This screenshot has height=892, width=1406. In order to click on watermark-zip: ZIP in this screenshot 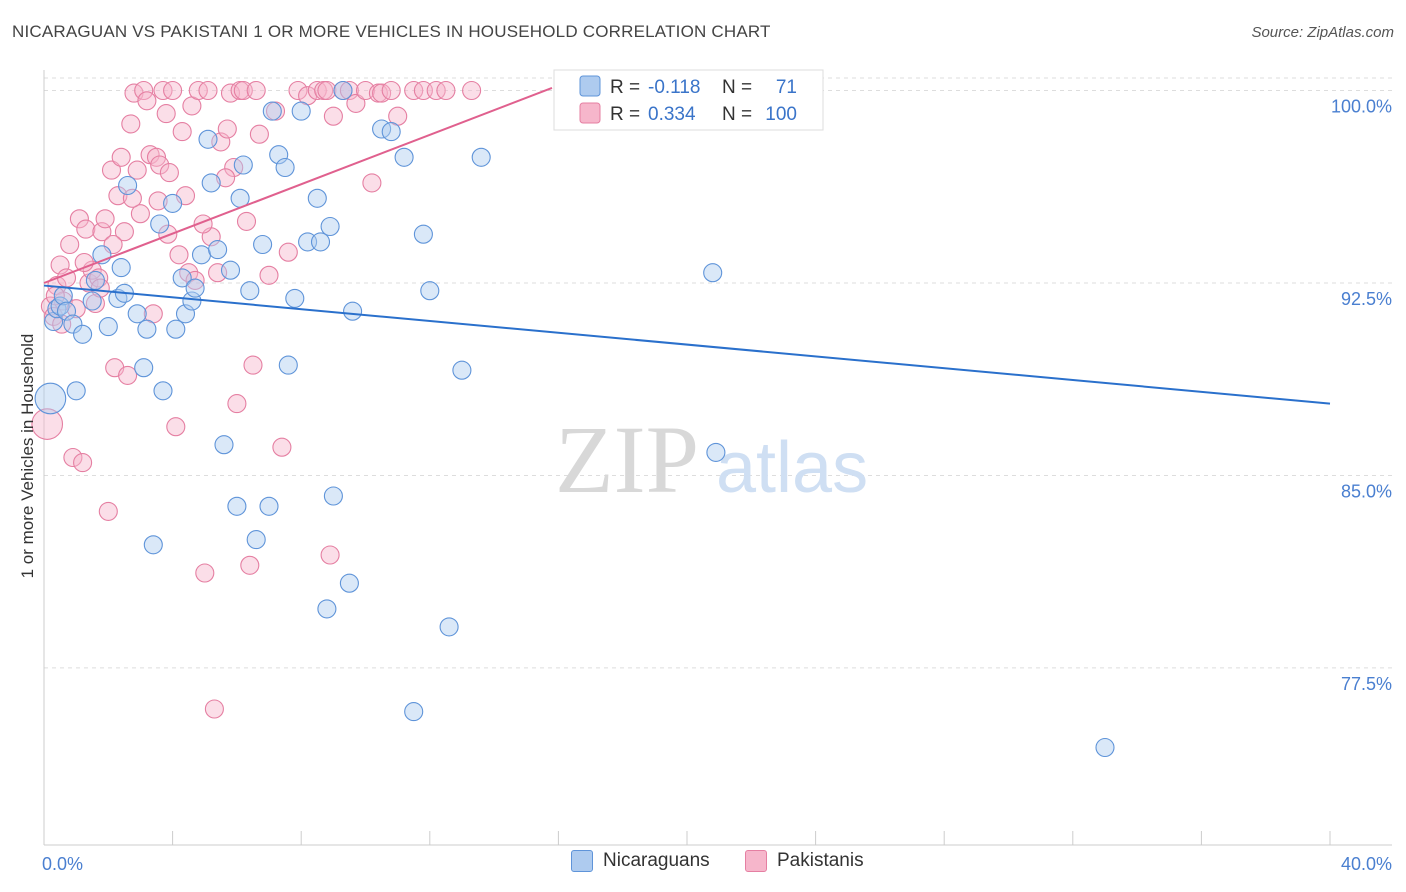, I will do `click(627, 459)`.